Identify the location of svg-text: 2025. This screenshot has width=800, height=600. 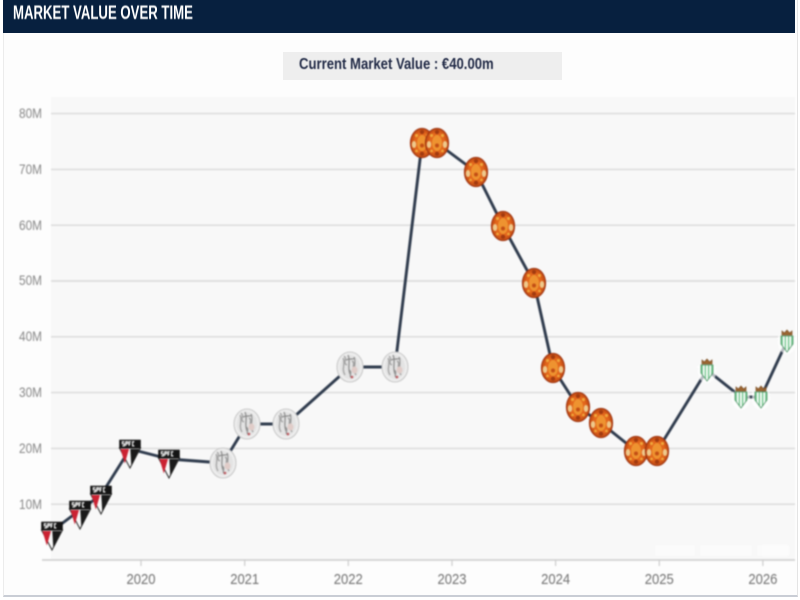
(659, 579).